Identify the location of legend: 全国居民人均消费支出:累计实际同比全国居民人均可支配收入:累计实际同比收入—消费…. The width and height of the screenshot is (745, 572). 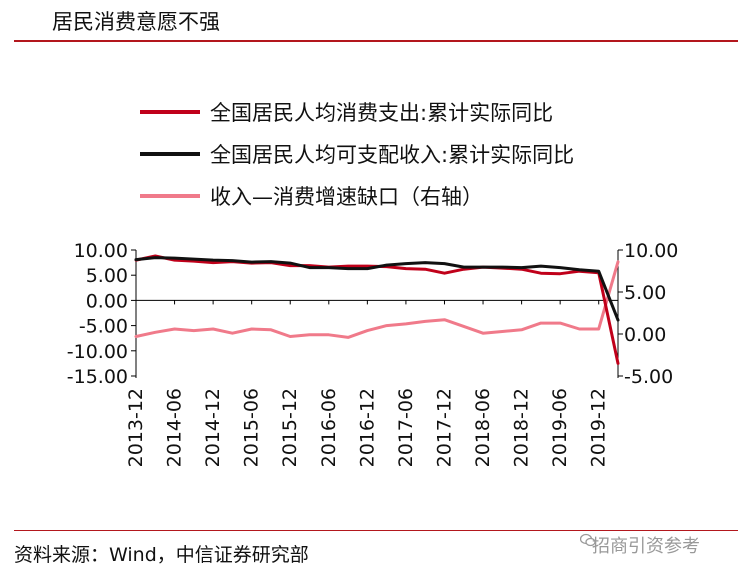
(357, 155).